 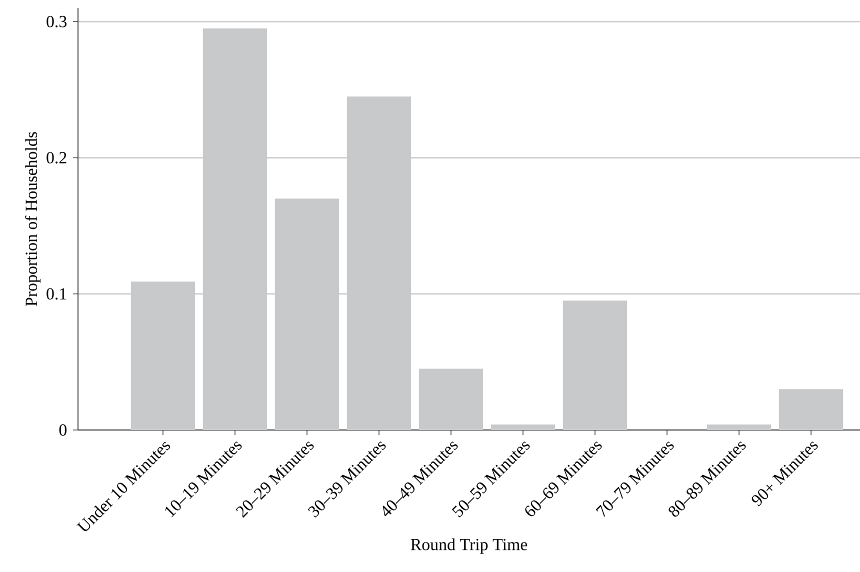 I want to click on y-axis-title: Proportion of Households, so click(x=32, y=219).